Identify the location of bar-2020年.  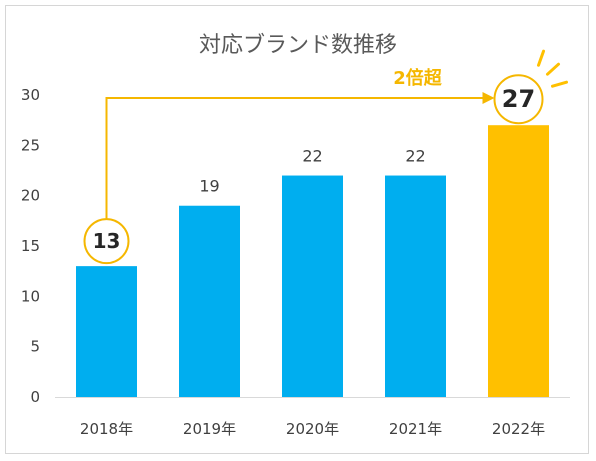
(312, 286).